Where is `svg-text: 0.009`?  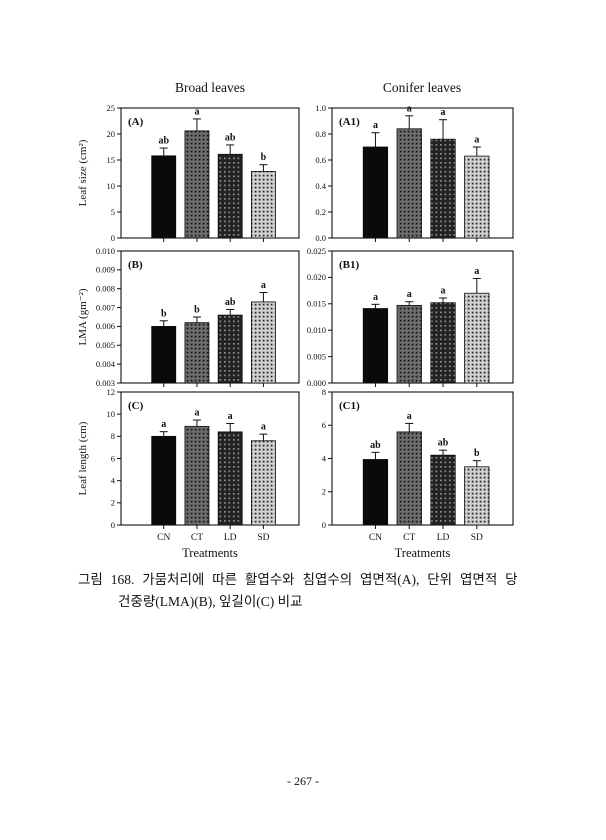
svg-text: 0.009 is located at coordinates (105, 270).